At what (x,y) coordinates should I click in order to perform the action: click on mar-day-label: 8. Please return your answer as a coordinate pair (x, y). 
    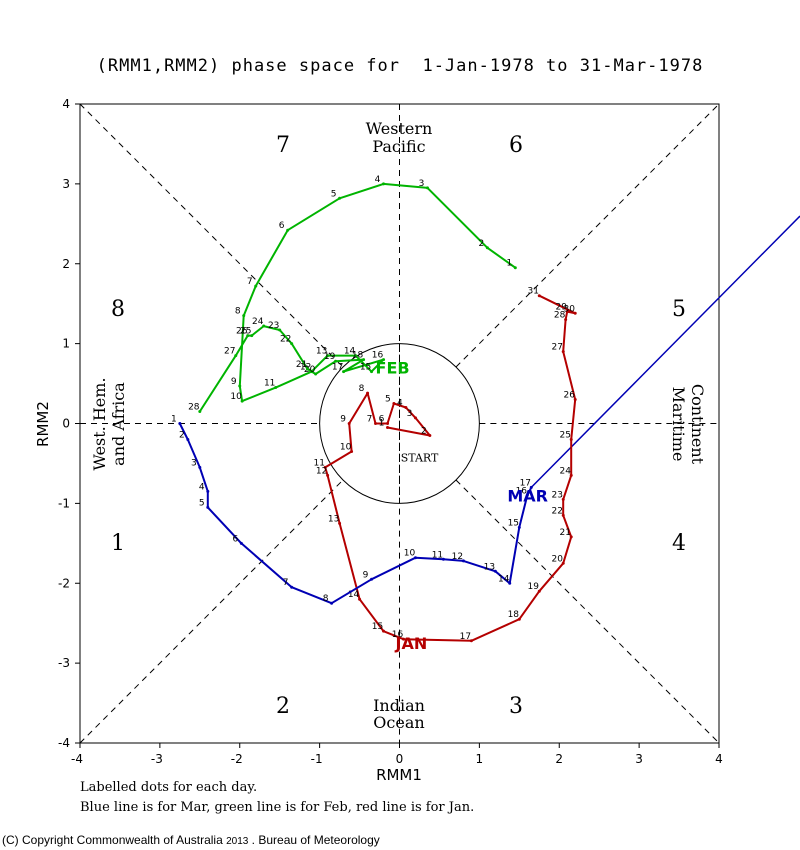
    Looking at the image, I should click on (326, 599).